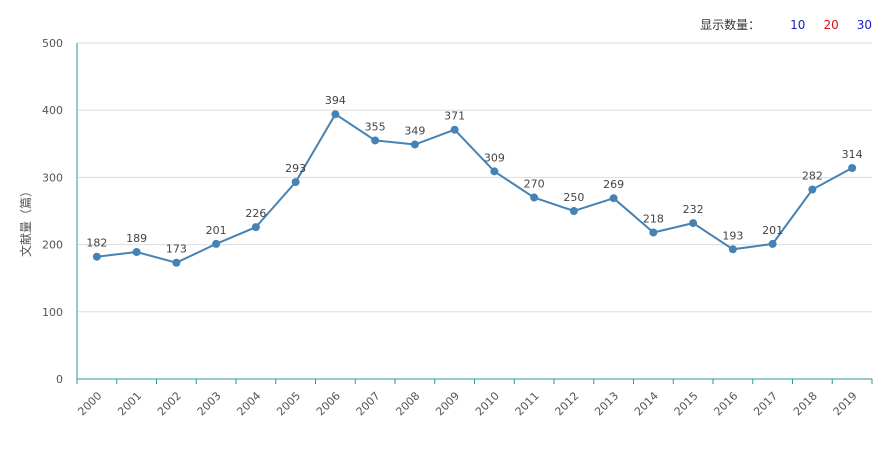 Image resolution: width=886 pixels, height=462 pixels. Describe the element at coordinates (89, 403) in the screenshot. I see `x-tick-label: 2000` at that location.